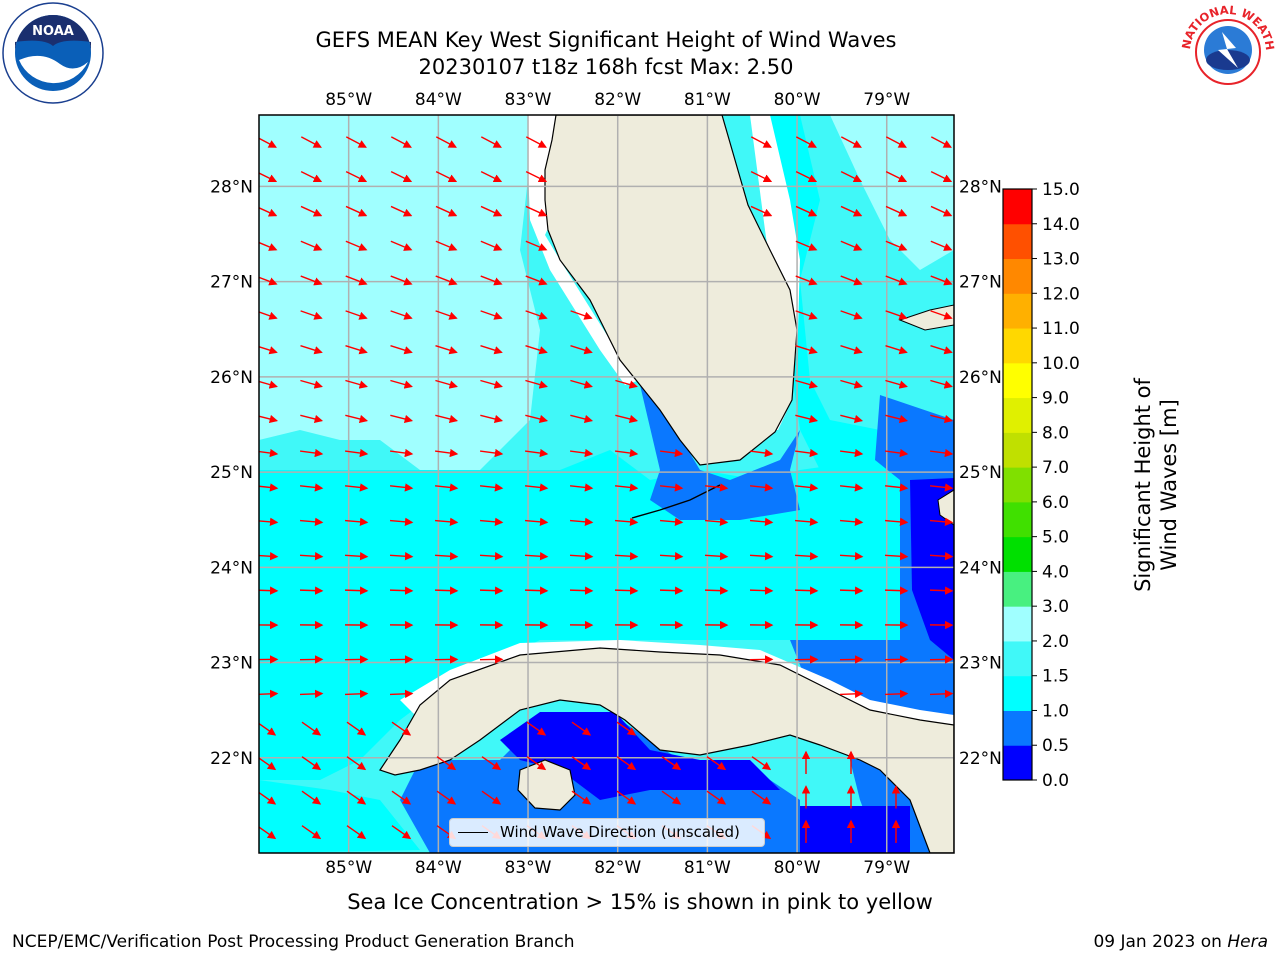  What do you see at coordinates (617, 100) in the screenshot?
I see `lon-ticks-top: 85°W 84°W 83°W 82°W 81°W 80°W 79°W` at bounding box center [617, 100].